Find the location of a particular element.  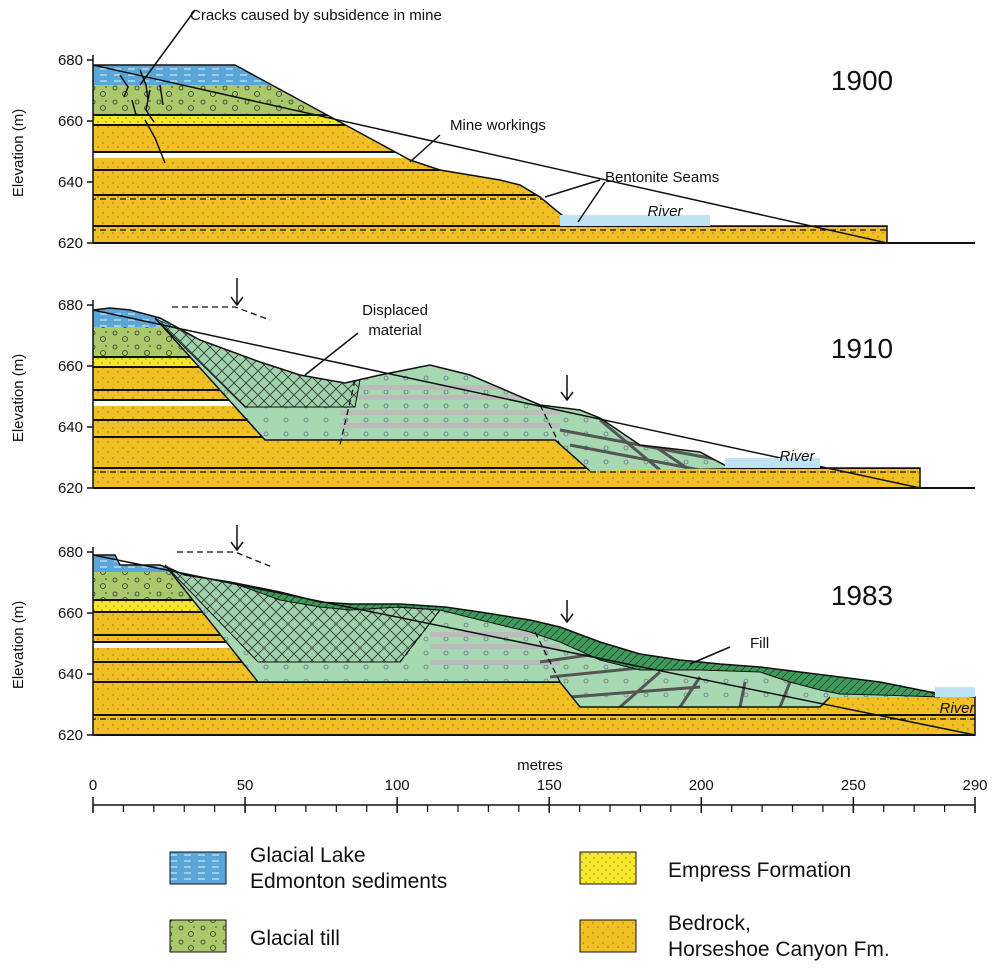

label: Cracks caused by subsidence in mine is located at coordinates (316, 15).